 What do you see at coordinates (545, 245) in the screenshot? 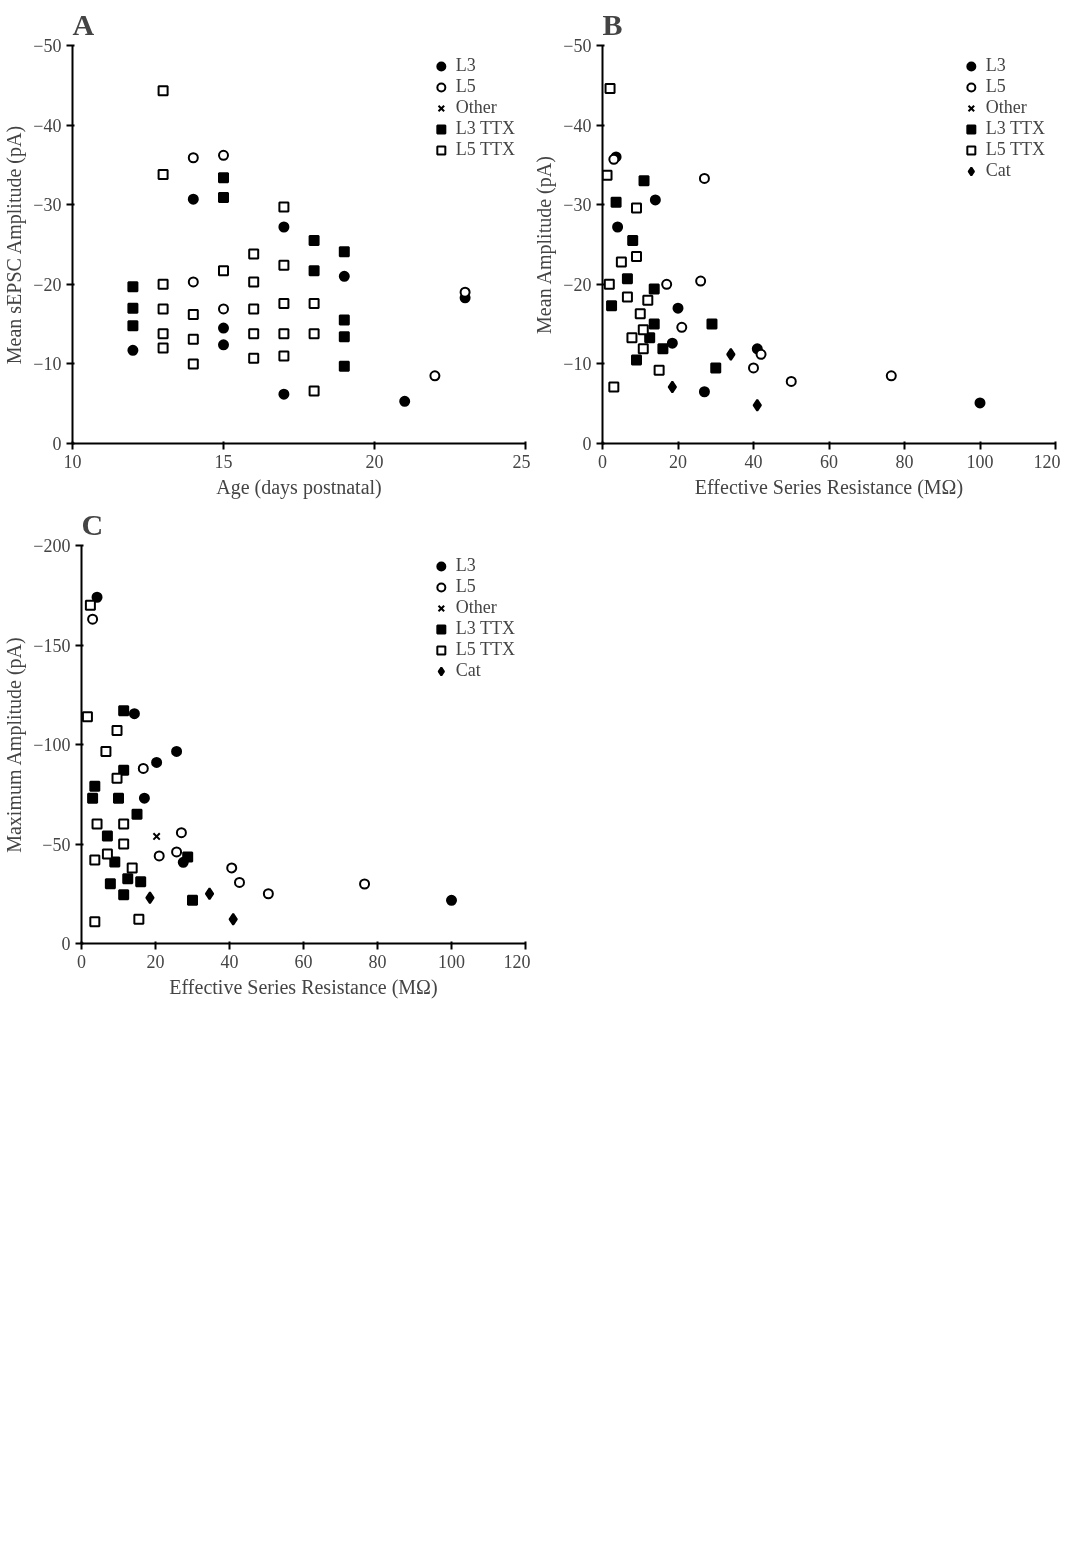
I see `y-axis-title: Mean Amplitude (pA)` at bounding box center [545, 245].